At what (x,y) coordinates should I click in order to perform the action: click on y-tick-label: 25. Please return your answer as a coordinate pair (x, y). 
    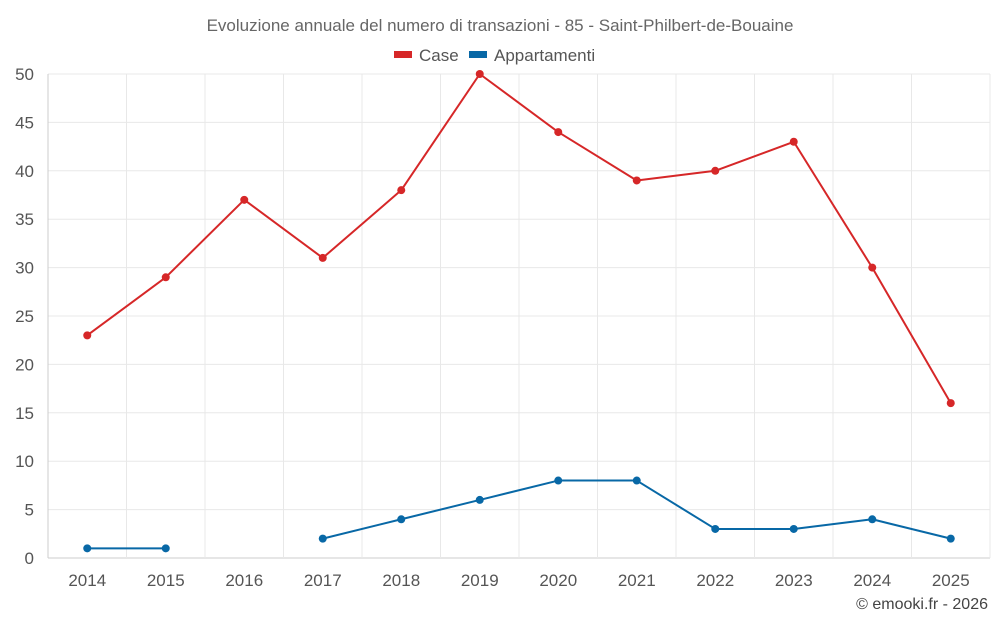
    Looking at the image, I should click on (24, 316).